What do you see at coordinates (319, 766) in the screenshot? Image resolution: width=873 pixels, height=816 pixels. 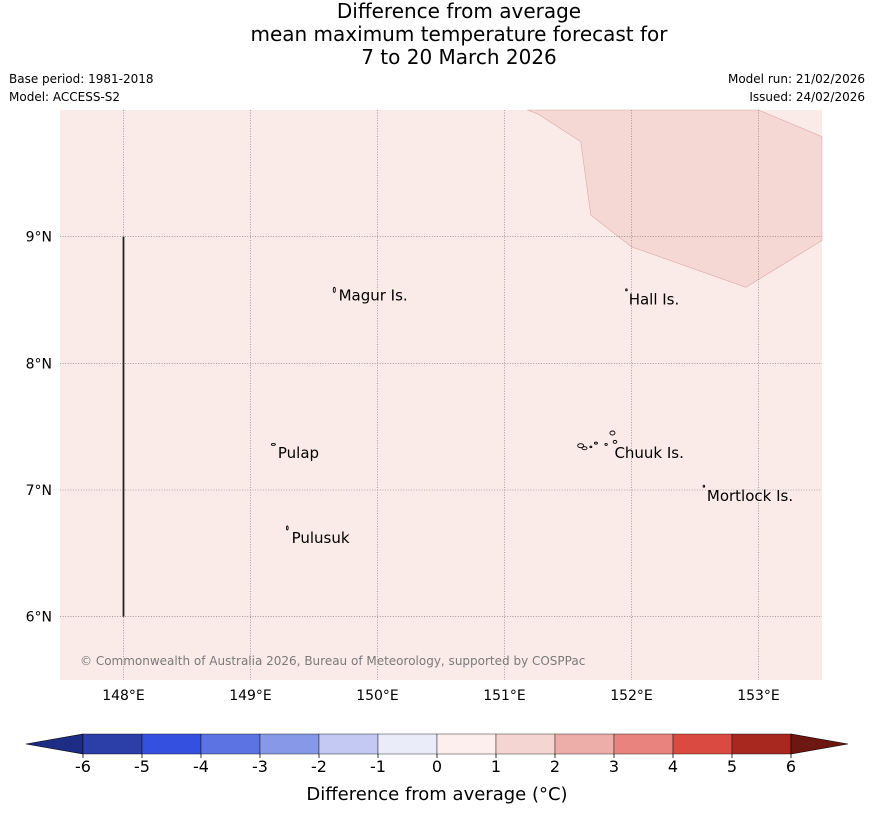 I see `colorbar-tick-label: -2` at bounding box center [319, 766].